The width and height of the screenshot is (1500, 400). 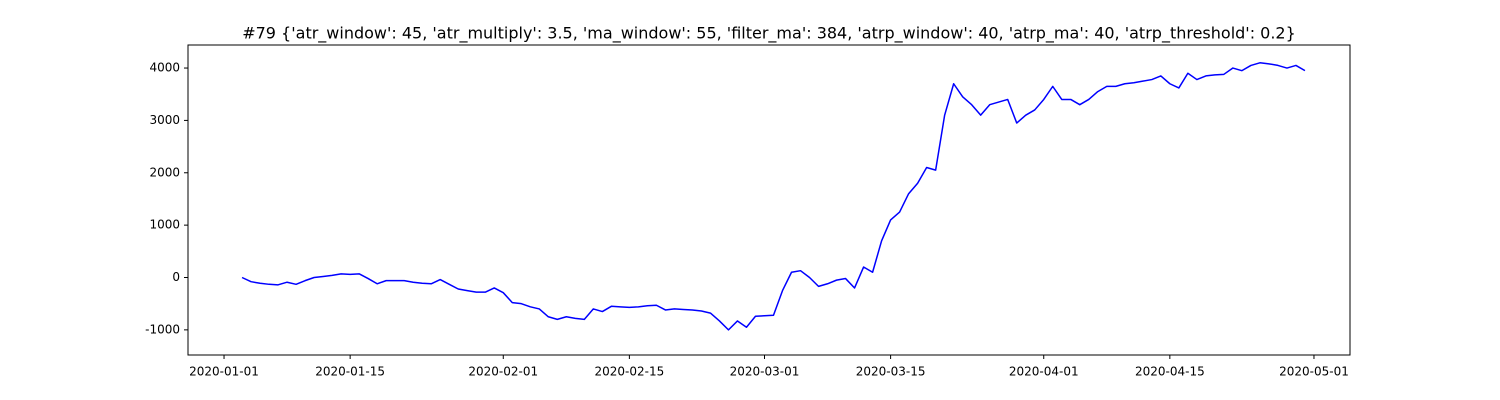 What do you see at coordinates (1044, 372) in the screenshot?
I see `x-tick-label: 2020-04-01` at bounding box center [1044, 372].